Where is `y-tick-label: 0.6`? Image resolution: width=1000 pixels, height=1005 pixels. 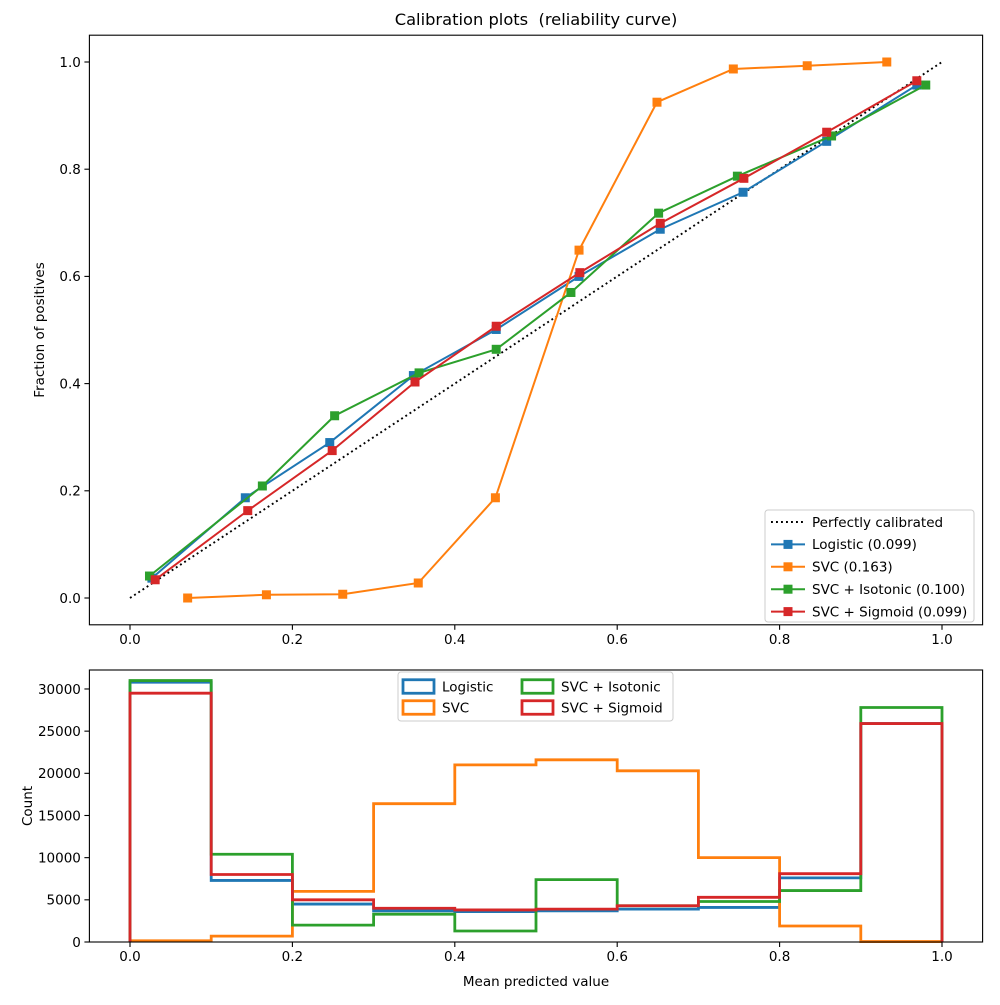
y-tick-label: 0.6 is located at coordinates (69, 277).